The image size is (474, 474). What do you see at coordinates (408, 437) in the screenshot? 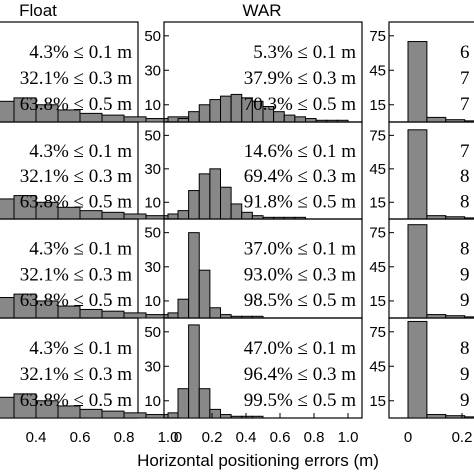
I see `x-tick-label: 0` at bounding box center [408, 437].